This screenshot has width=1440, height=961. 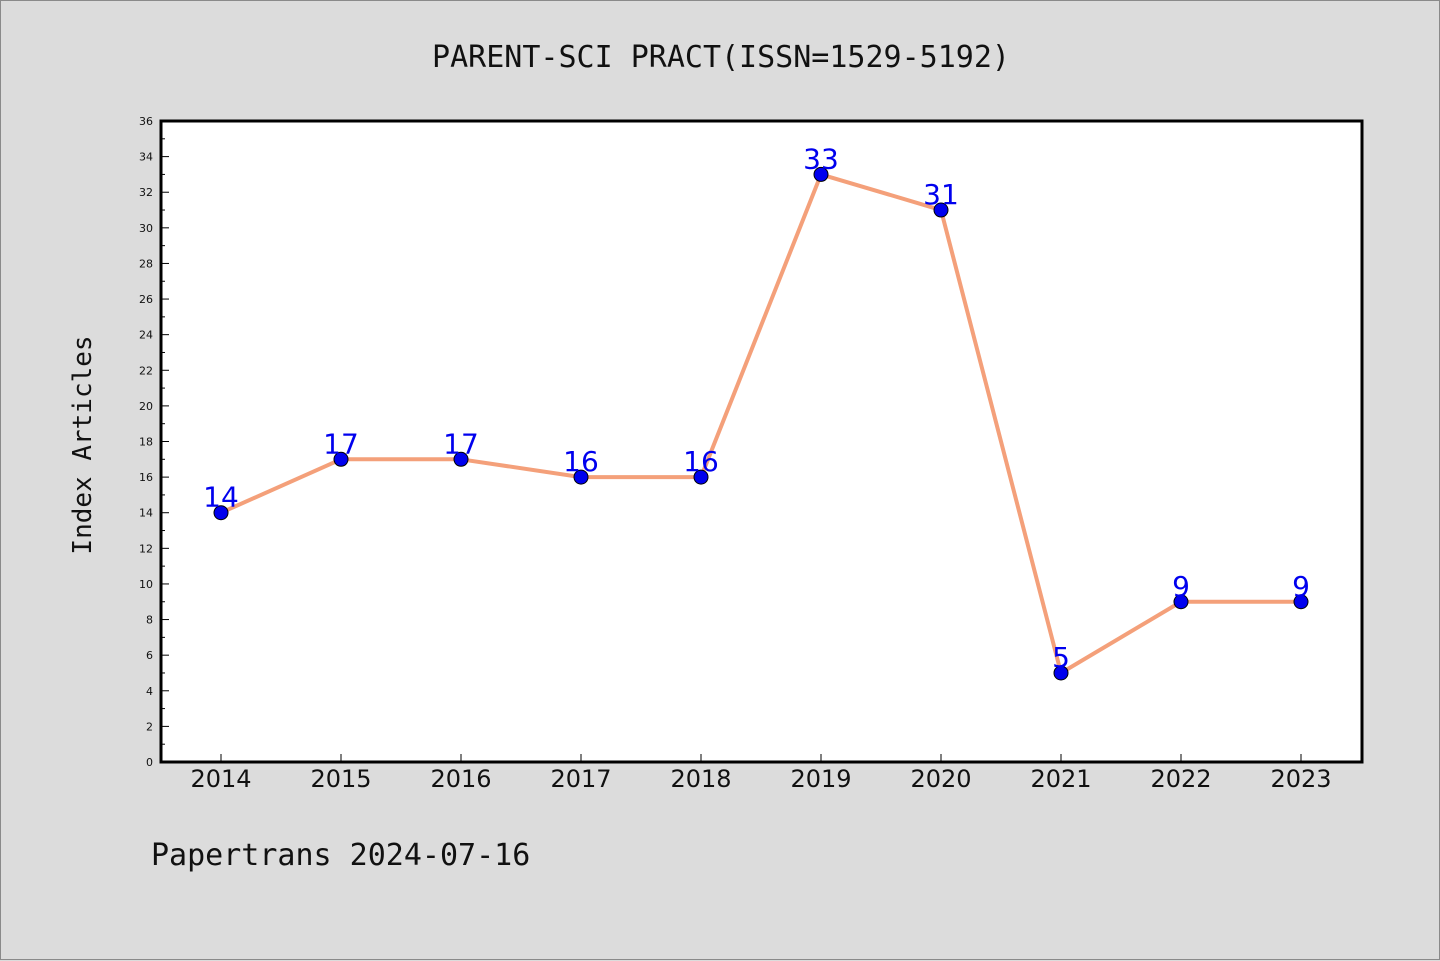 I want to click on x-tick-label: 2016, so click(x=460, y=779).